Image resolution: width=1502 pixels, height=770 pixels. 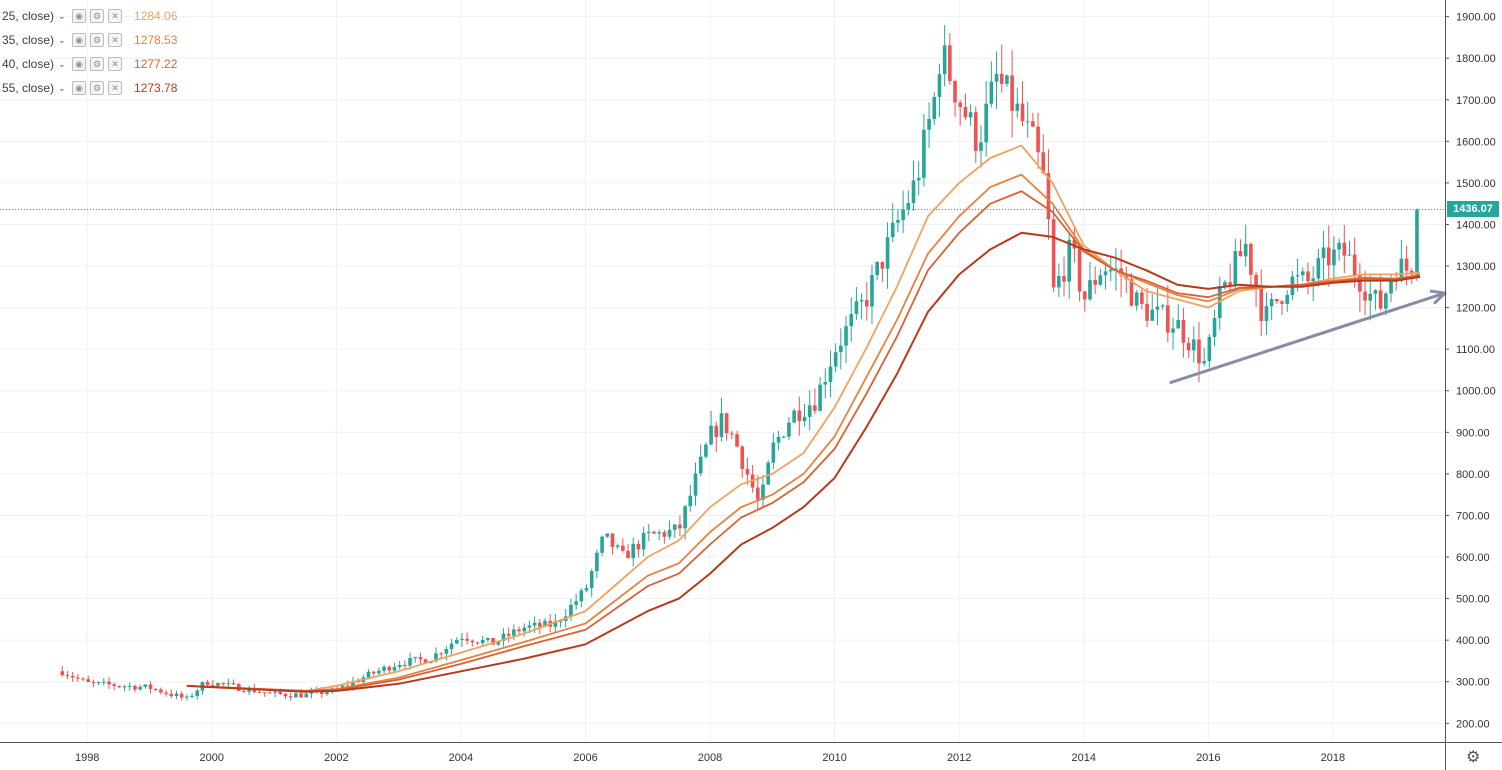 I want to click on x-tick-label: 2018, so click(x=1333, y=758).